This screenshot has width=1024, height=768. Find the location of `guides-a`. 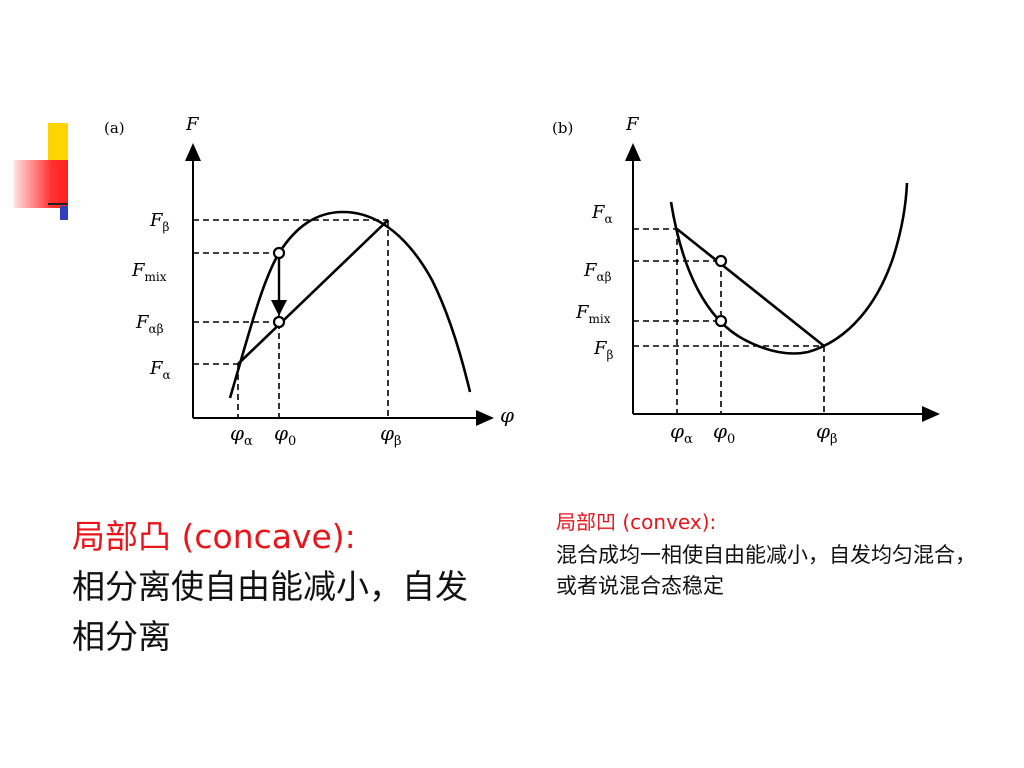

guides-a is located at coordinates (291, 318).